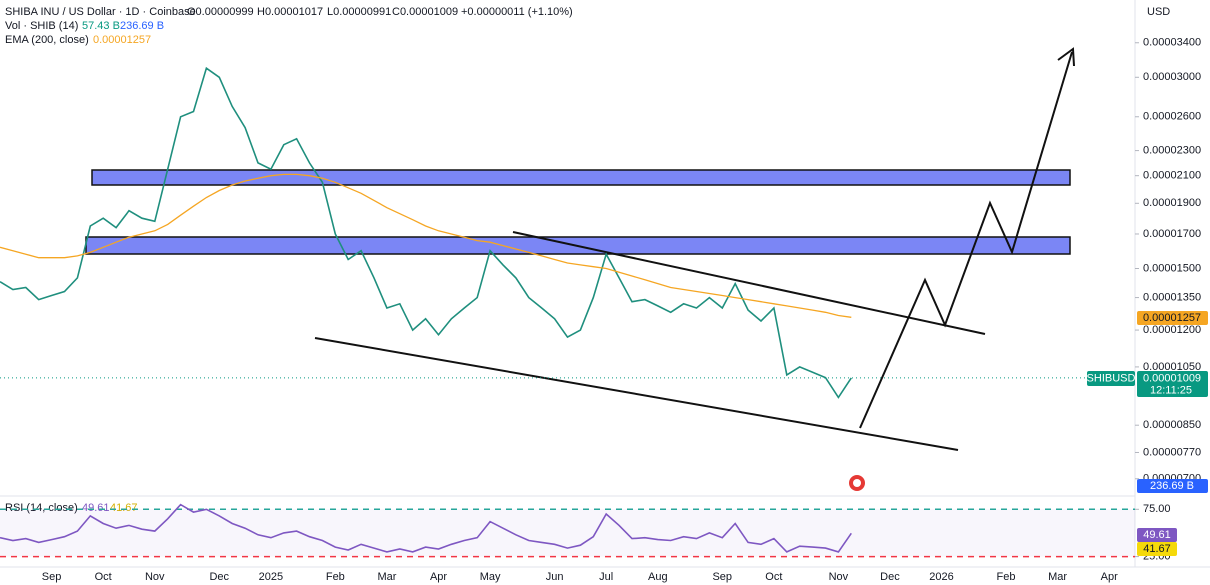 This screenshot has width=1210, height=585. I want to click on channel-upper, so click(749, 283).